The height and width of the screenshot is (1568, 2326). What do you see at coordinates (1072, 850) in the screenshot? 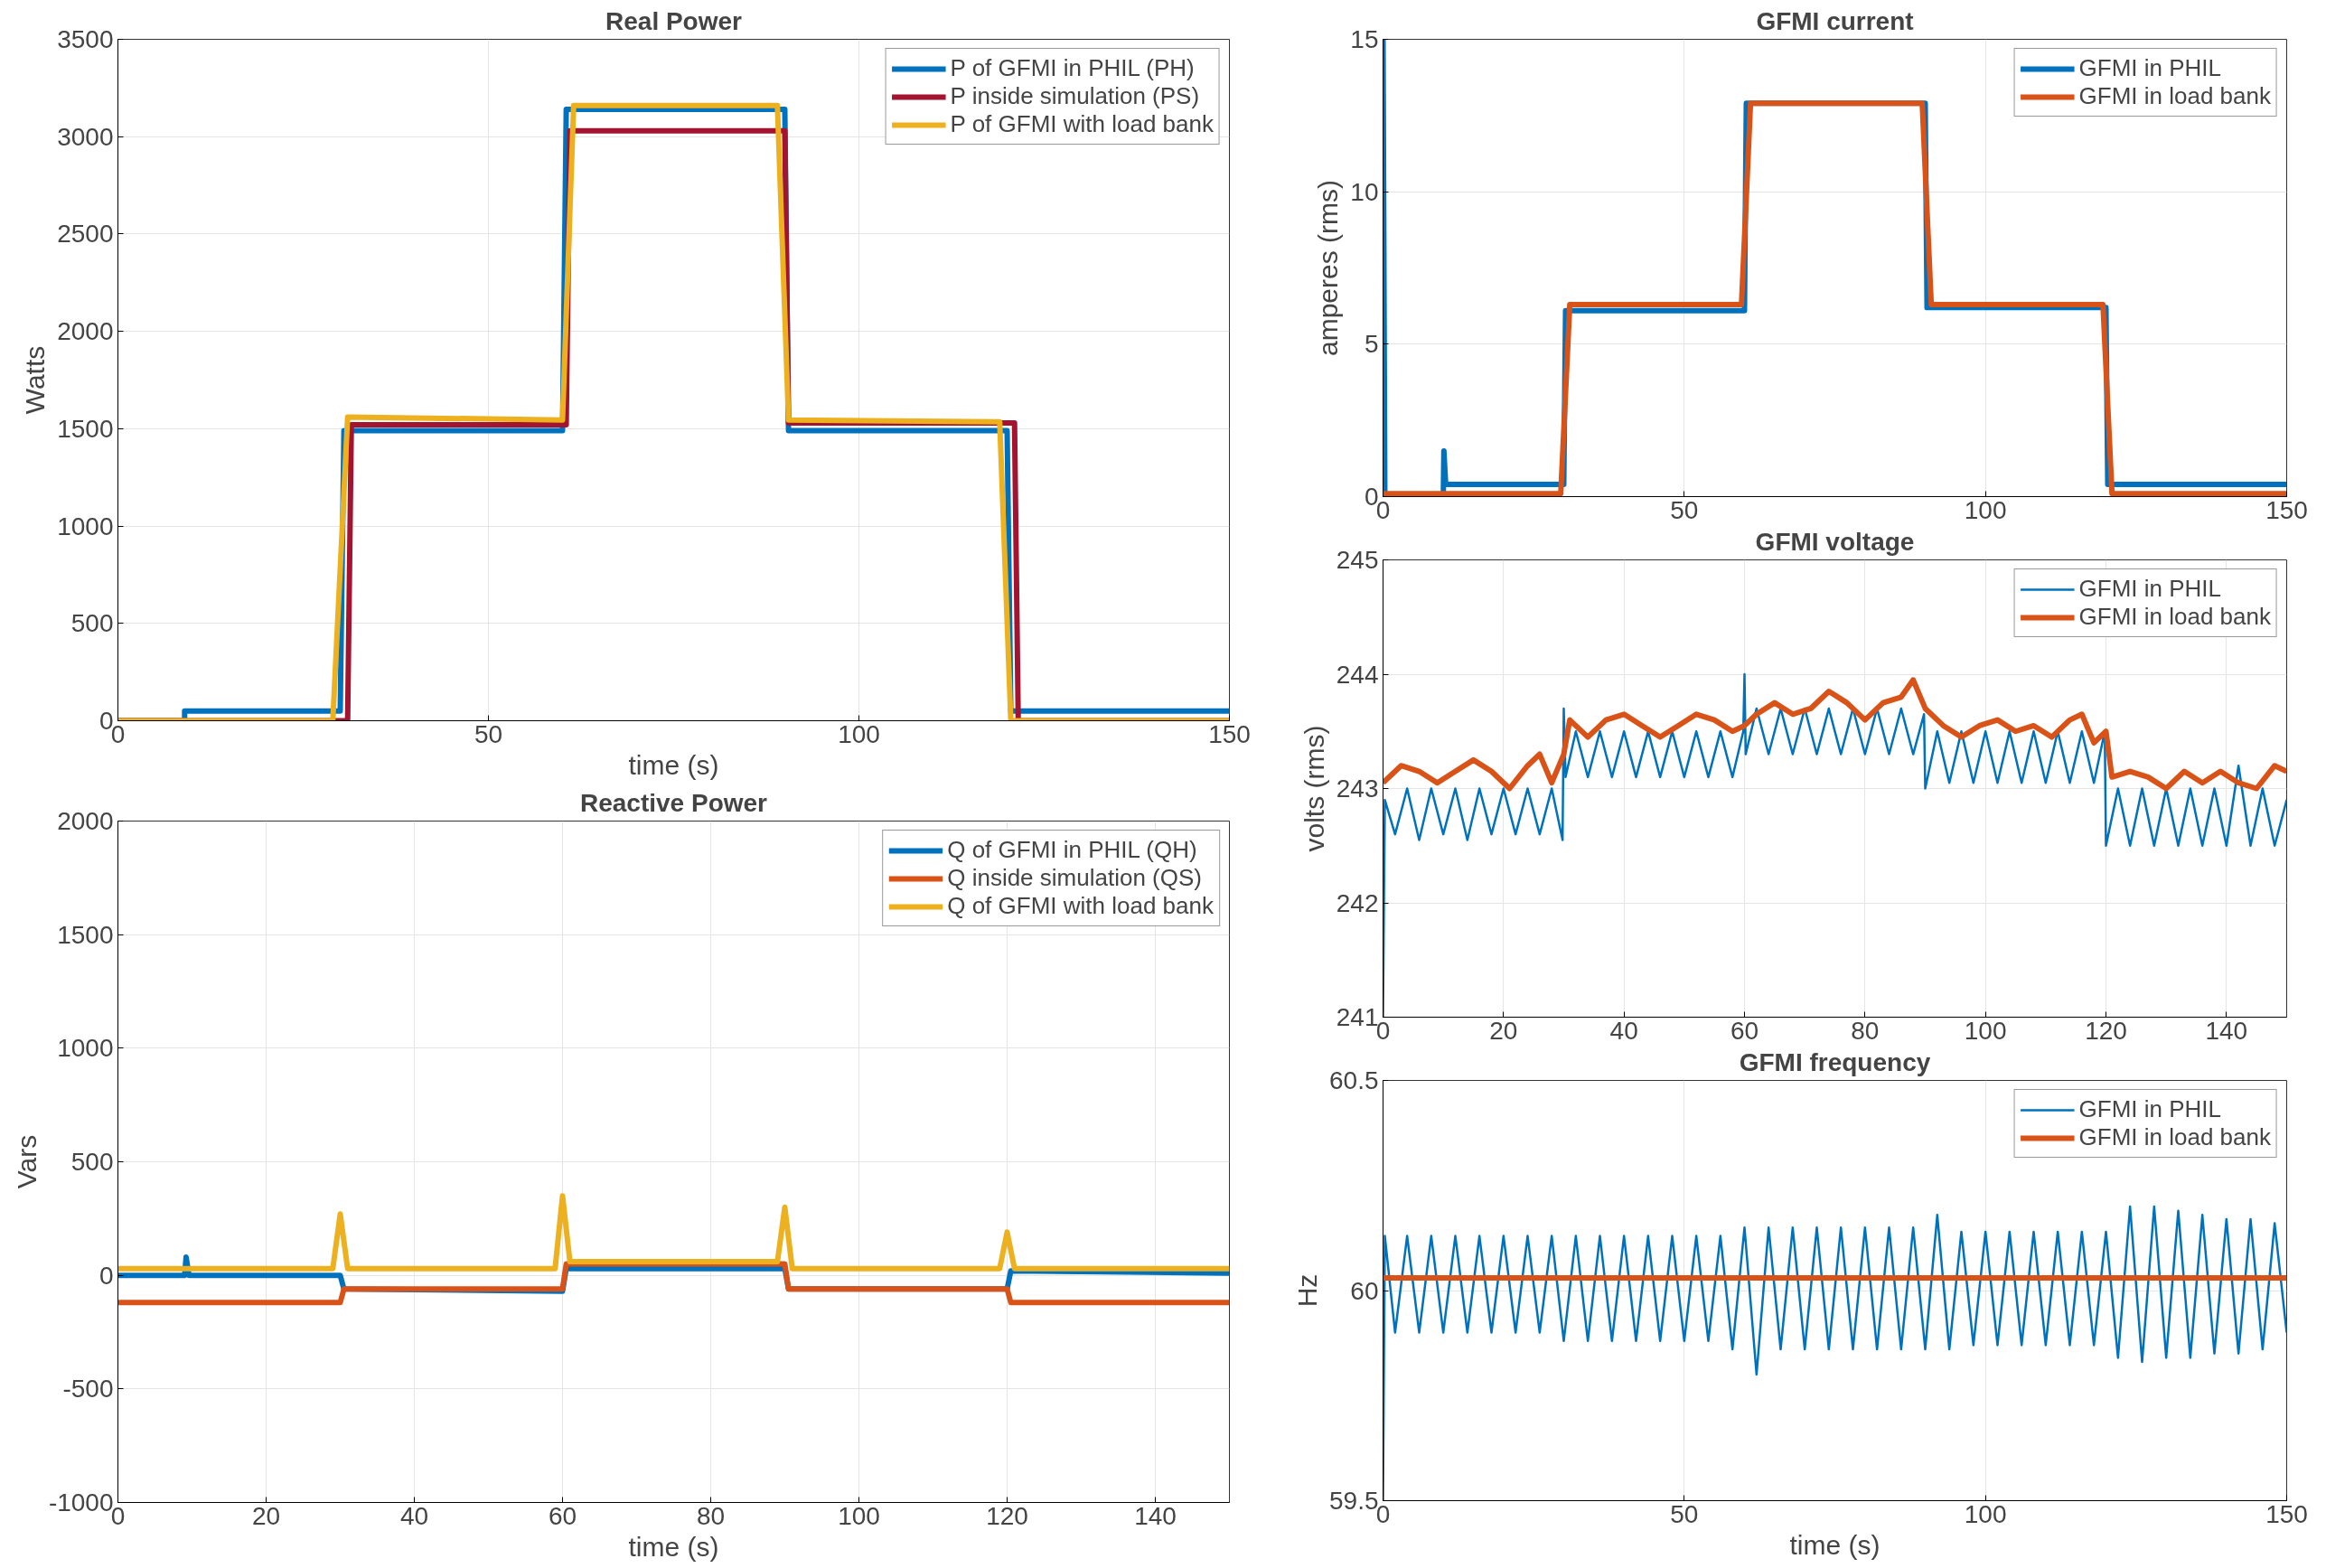
I see `legend-label: Q of GFMI in PHIL (QH)` at bounding box center [1072, 850].